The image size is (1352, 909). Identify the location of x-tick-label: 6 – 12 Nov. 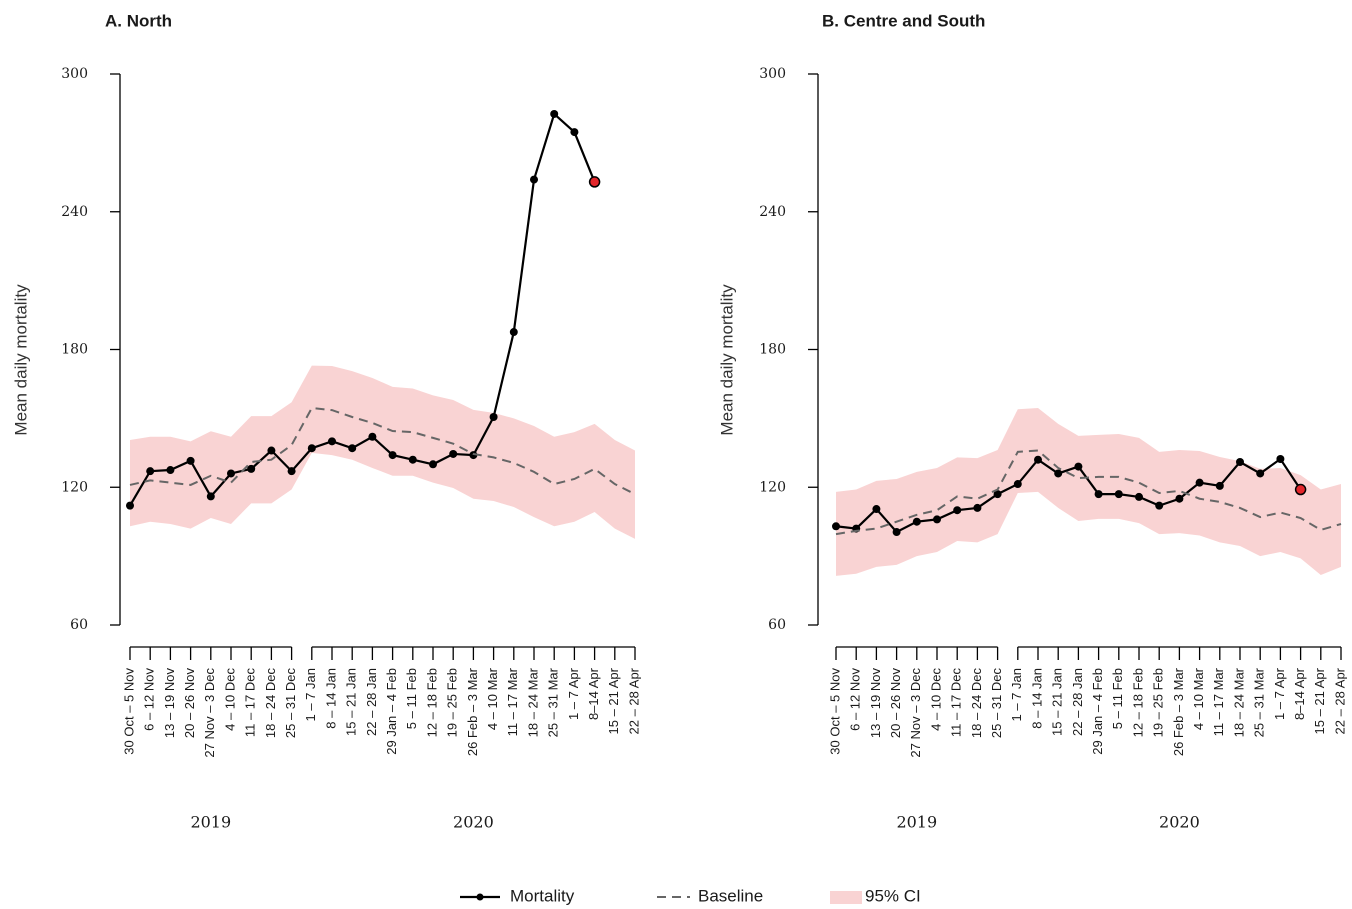
(149, 699).